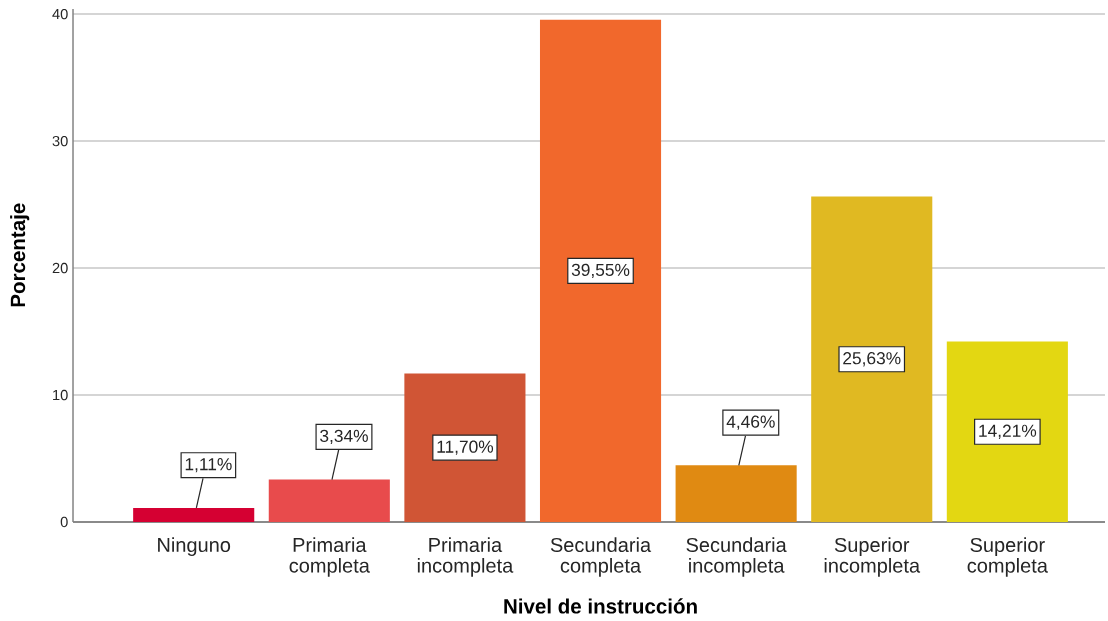 This screenshot has height=621, width=1108. Describe the element at coordinates (601, 557) in the screenshot. I see `x-tick-label: Secundaria completa` at that location.